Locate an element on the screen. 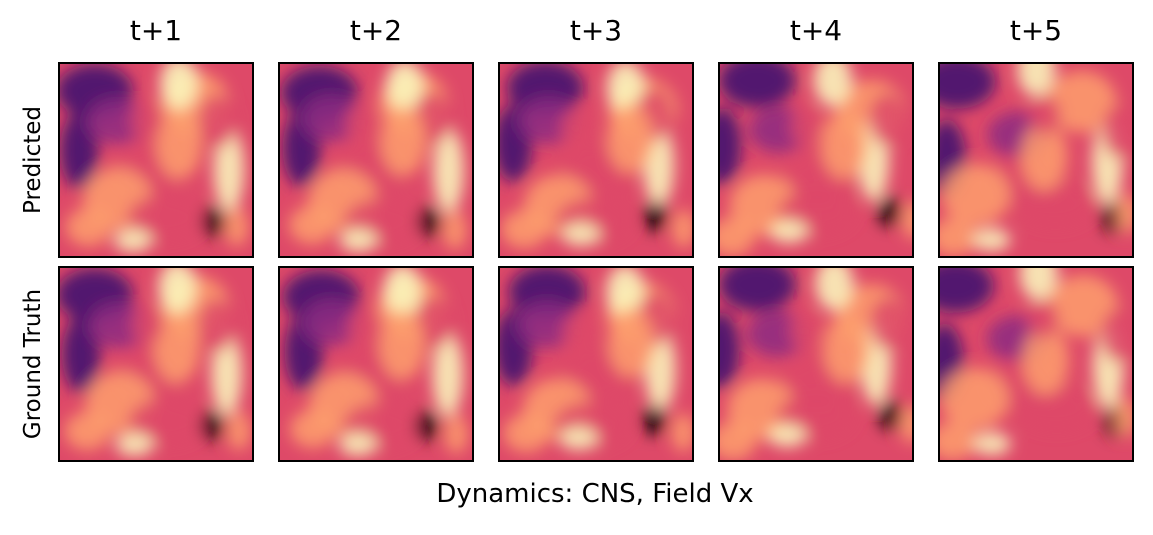 The height and width of the screenshot is (535, 1153). panel-predicted-t+5 is located at coordinates (1036, 160).